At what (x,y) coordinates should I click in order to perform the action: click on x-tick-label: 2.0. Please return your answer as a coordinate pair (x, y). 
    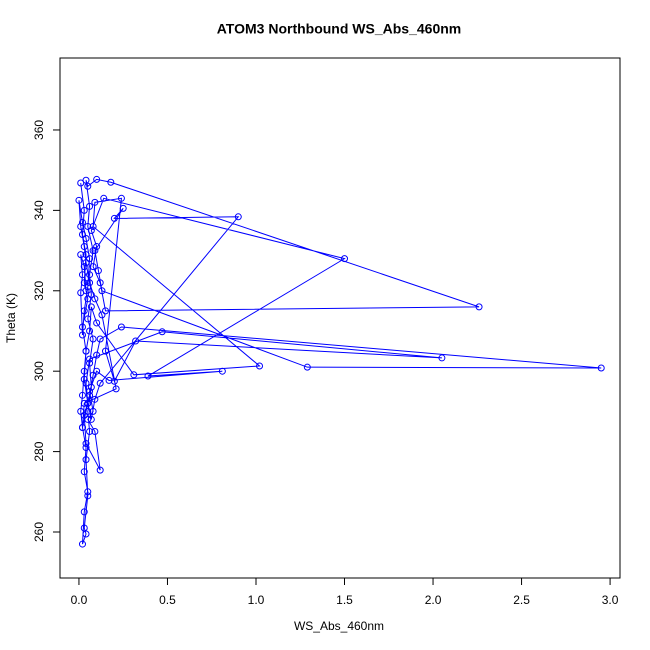
    Looking at the image, I should click on (433, 600).